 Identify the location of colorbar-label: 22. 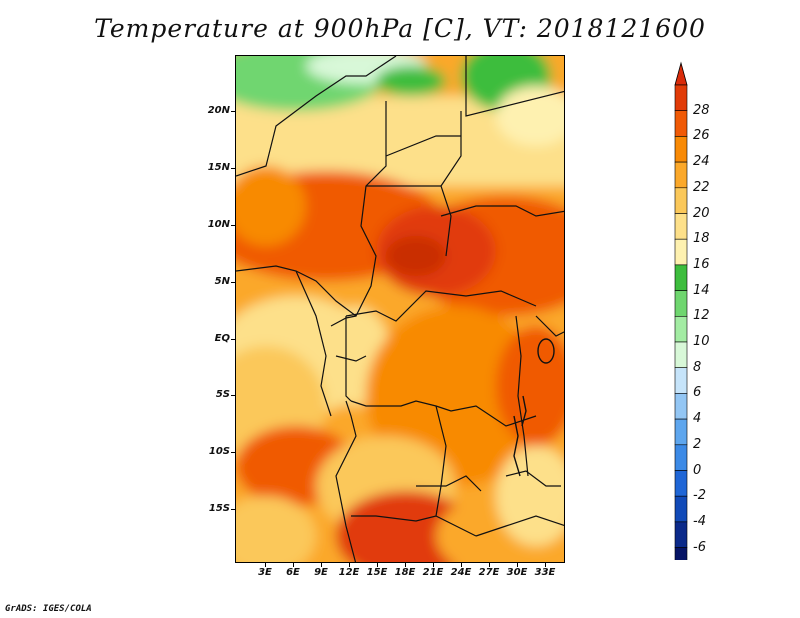
(701, 187).